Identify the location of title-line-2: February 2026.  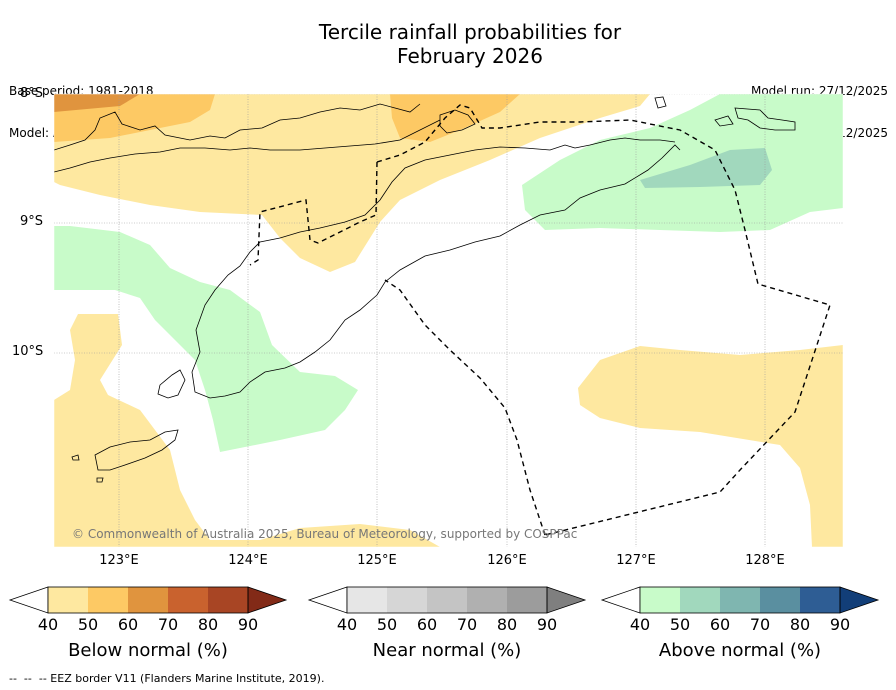
(470, 56).